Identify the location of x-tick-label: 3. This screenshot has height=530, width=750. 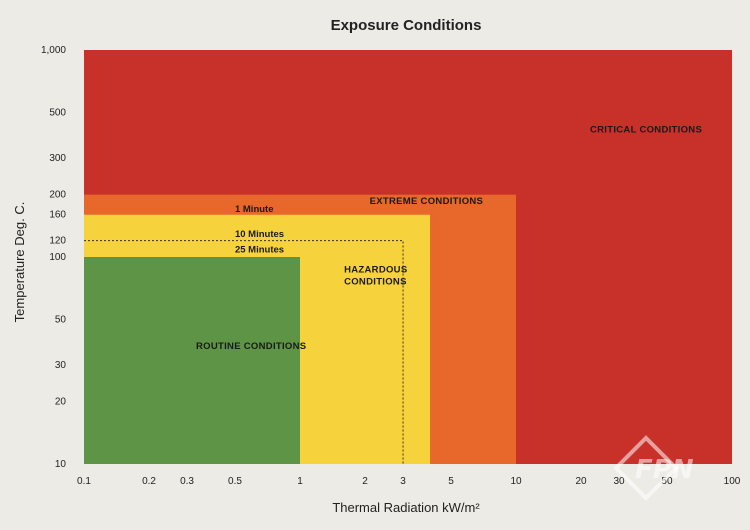
(403, 481).